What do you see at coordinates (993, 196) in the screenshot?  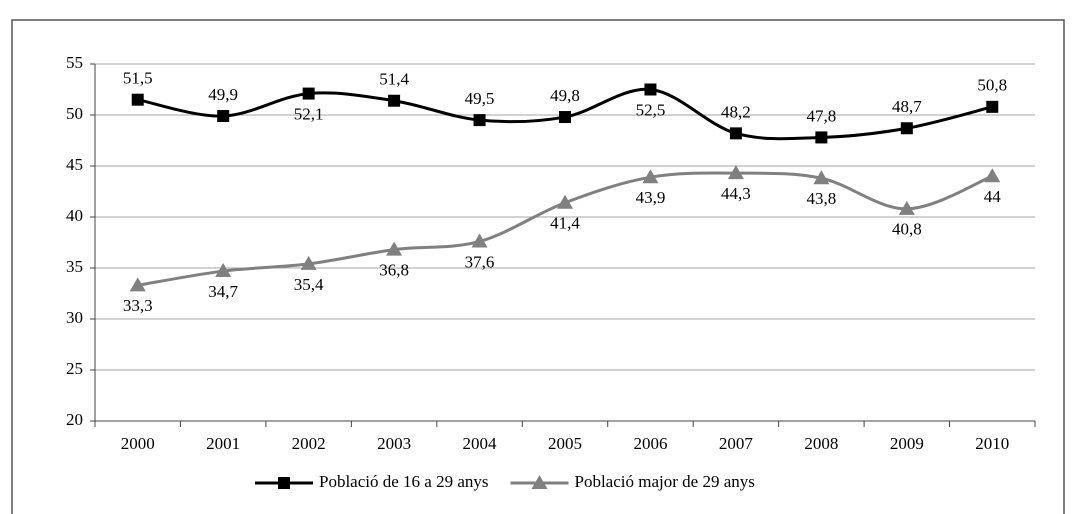 I see `data-label: 44` at bounding box center [993, 196].